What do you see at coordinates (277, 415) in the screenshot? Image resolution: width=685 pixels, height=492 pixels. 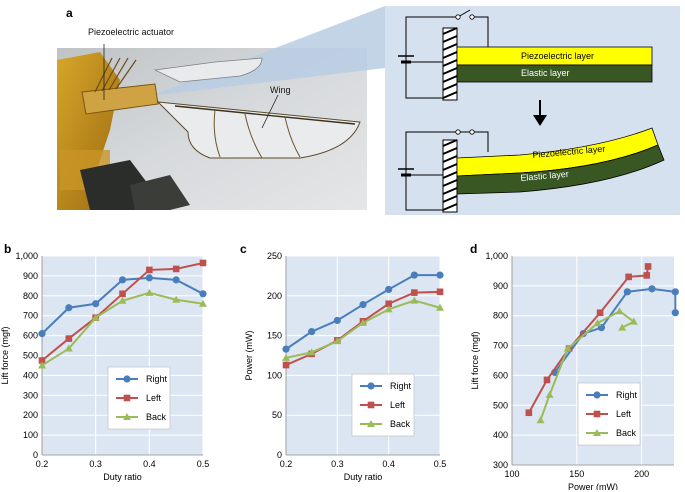 I see `y-tick-label: 50` at bounding box center [277, 415].